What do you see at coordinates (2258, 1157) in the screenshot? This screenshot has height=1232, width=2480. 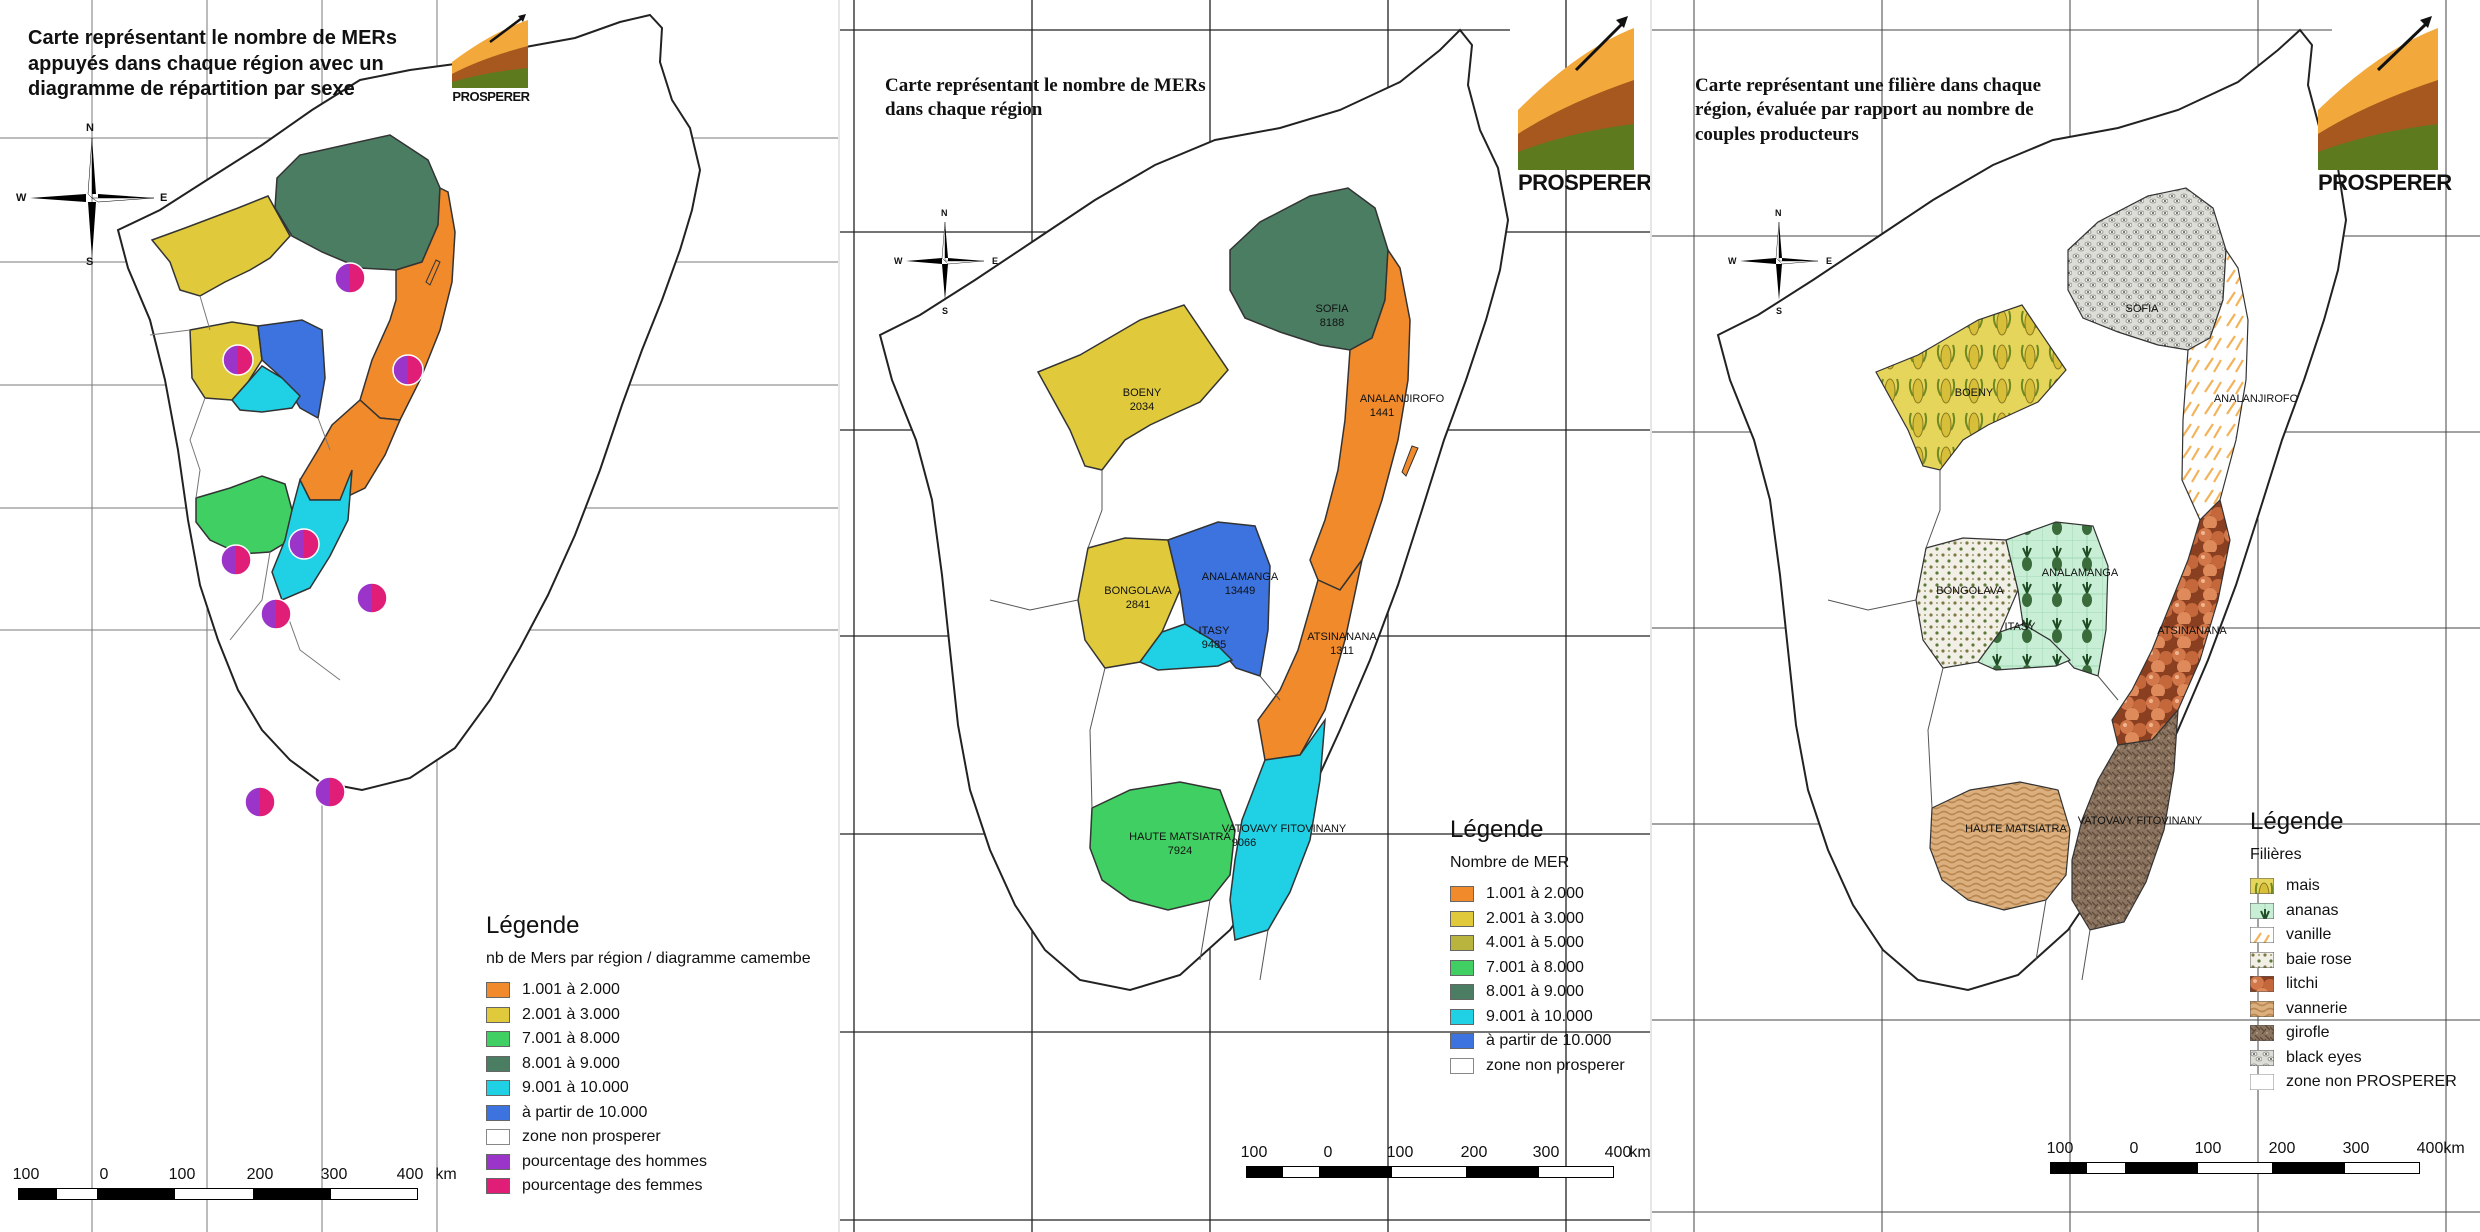 I see `scale-bar-3: 100 0 100 200 300 400 km` at bounding box center [2258, 1157].